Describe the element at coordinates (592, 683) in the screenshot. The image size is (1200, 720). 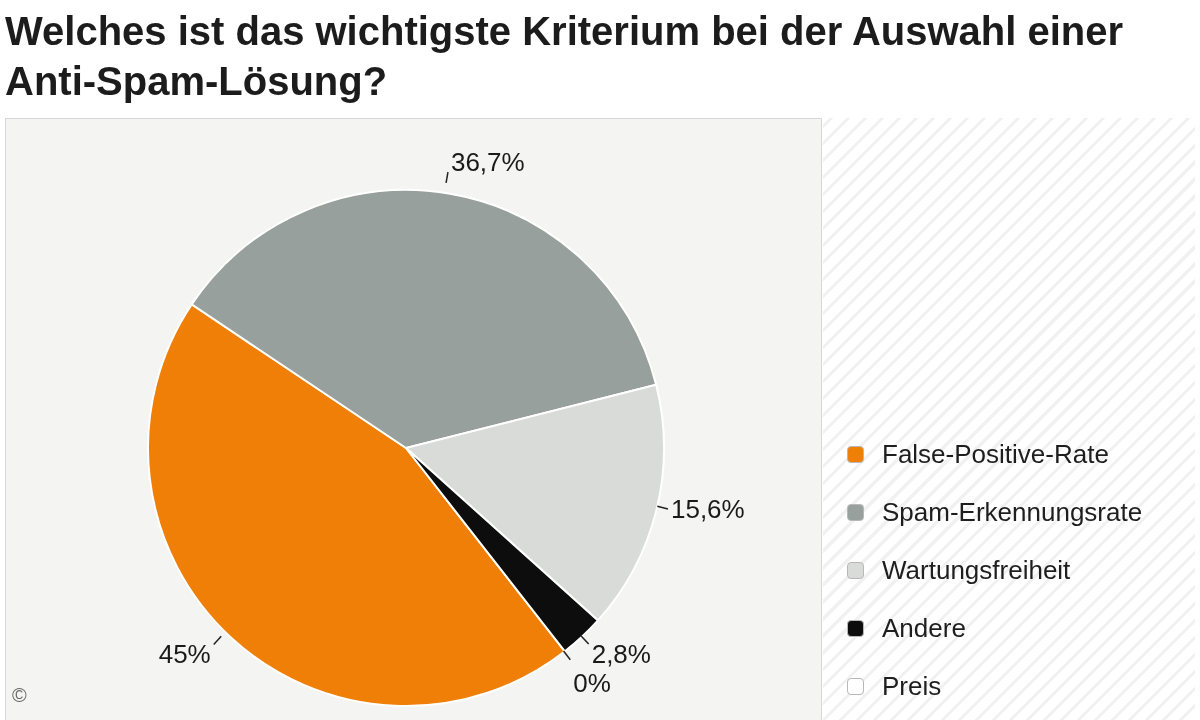
I see `text: 0%` at that location.